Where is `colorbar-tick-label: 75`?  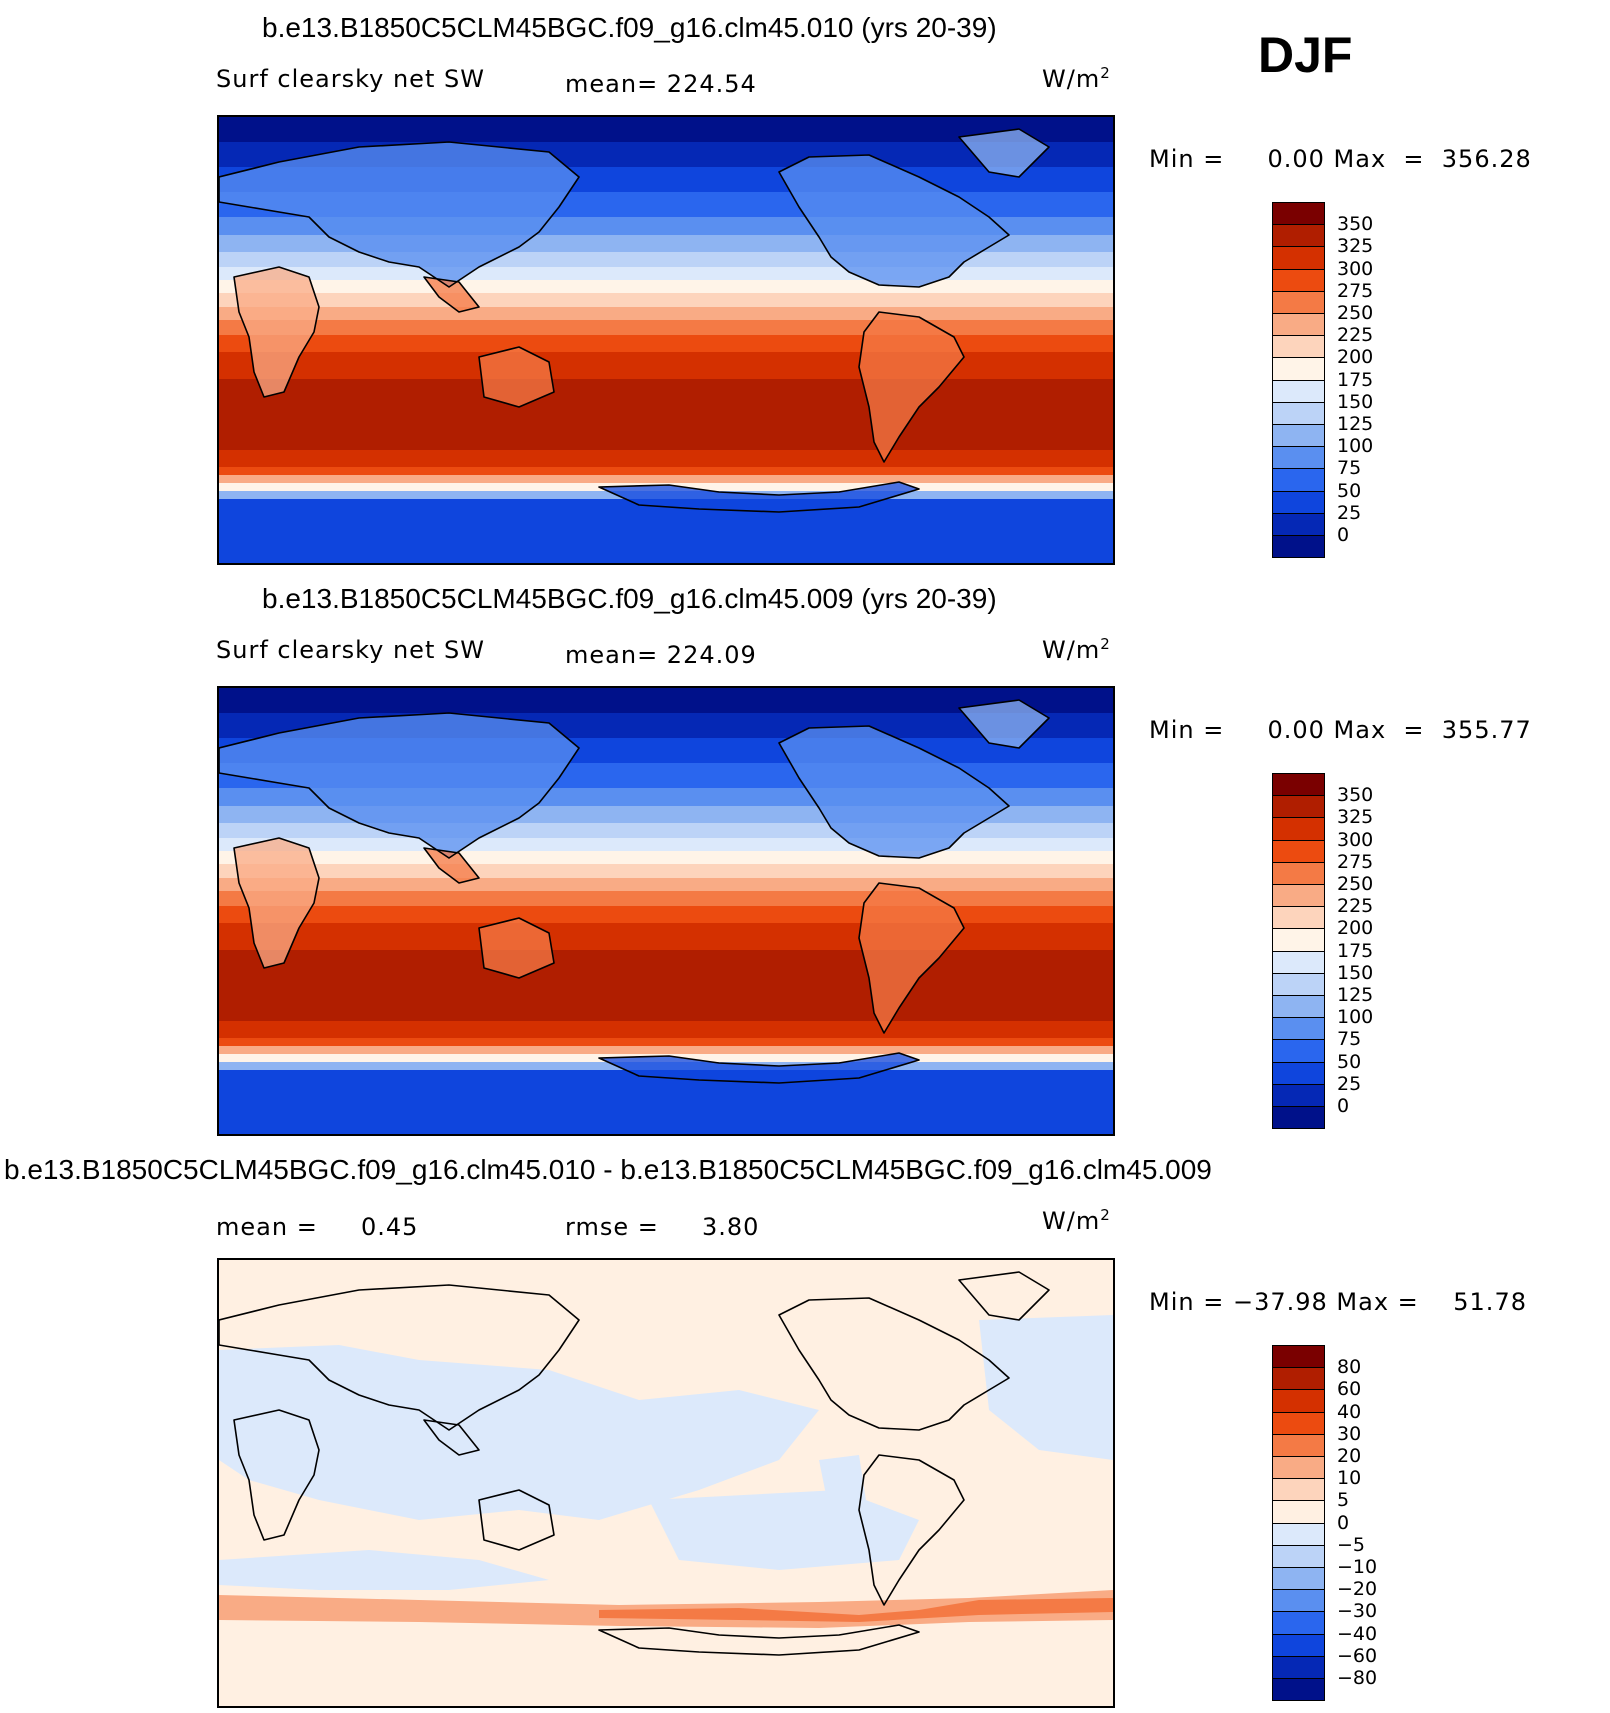
colorbar-tick-label: 75 is located at coordinates (1349, 468).